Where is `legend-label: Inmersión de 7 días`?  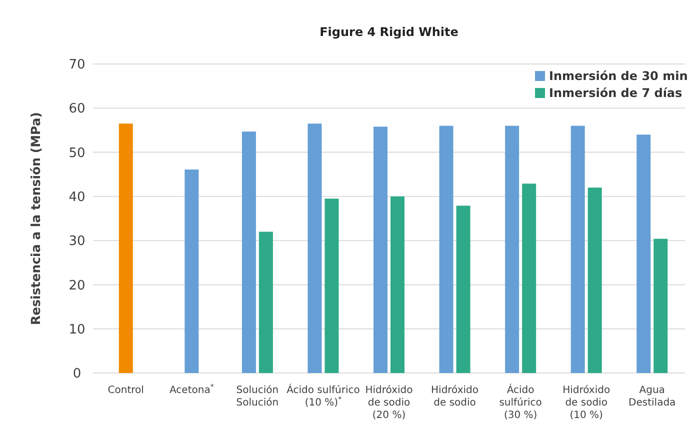 legend-label: Inmersión de 7 días is located at coordinates (615, 93).